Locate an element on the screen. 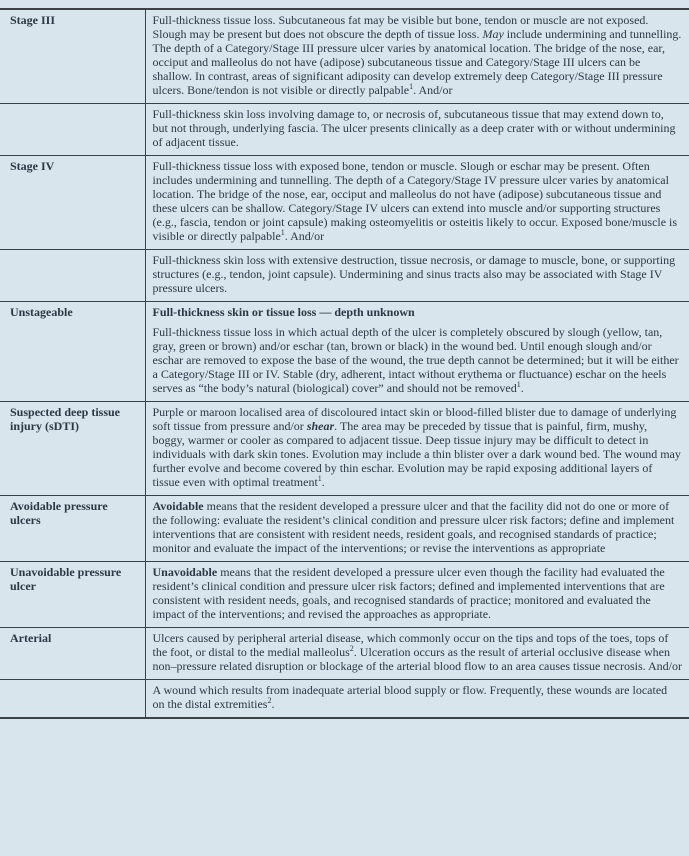  term-cell: Stage IV is located at coordinates (73, 202).